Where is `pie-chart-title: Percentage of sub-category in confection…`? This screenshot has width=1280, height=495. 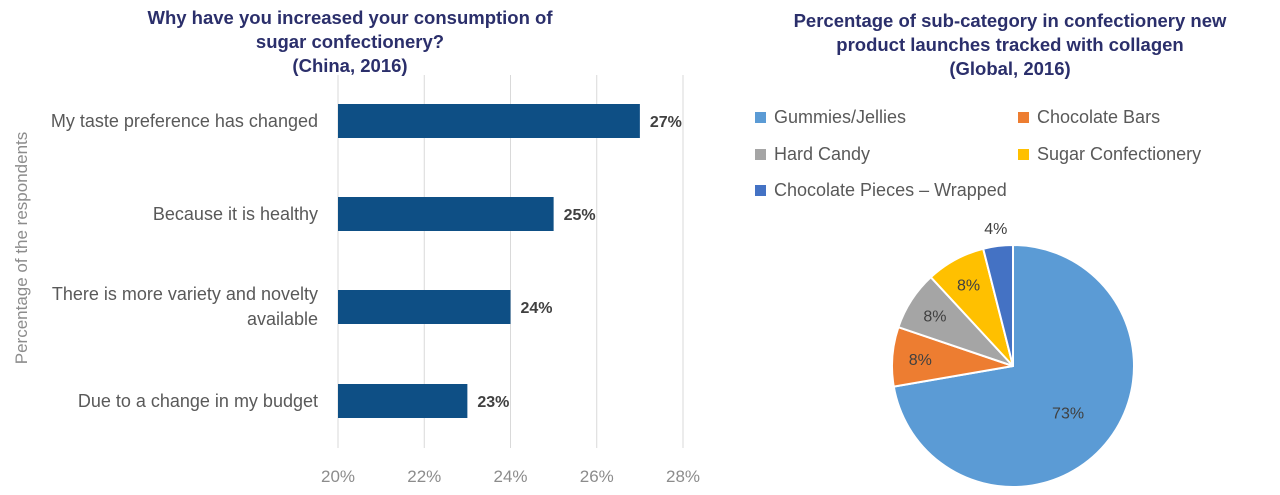
pie-chart-title: Percentage of sub-category in confection… is located at coordinates (1005, 45).